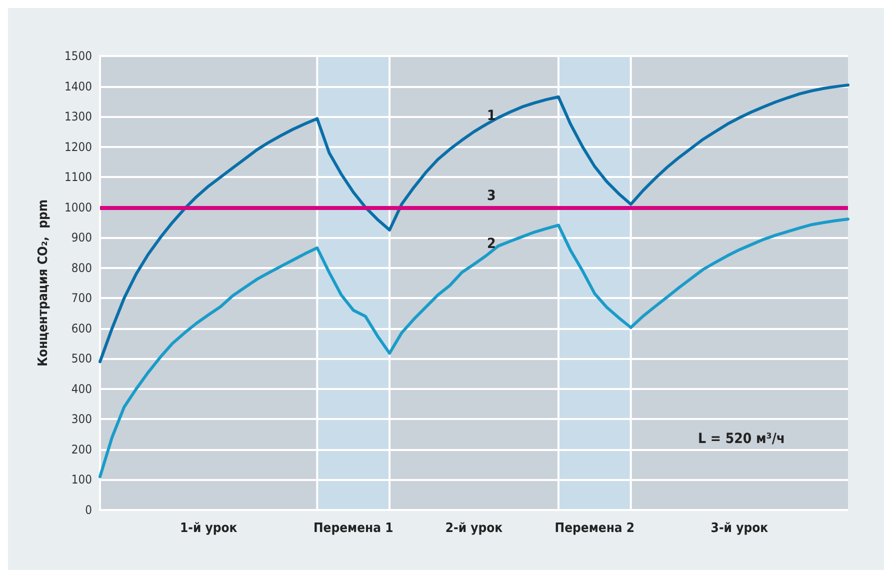 This screenshot has width=892, height=578. I want to click on y-tick-label: 1000, so click(78, 207).